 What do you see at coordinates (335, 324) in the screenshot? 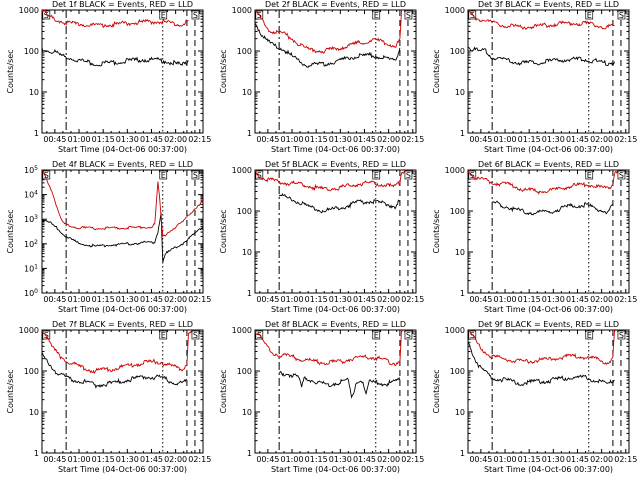
I see `chart-title: Det 8f BLACK = Events, RED = LLD` at bounding box center [335, 324].